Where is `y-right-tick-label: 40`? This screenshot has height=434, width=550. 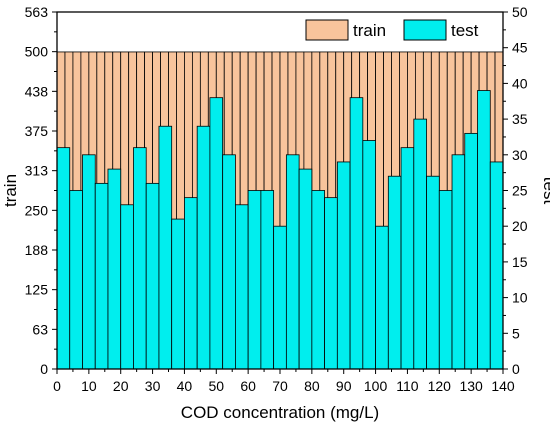 y-right-tick-label: 40 is located at coordinates (520, 83).